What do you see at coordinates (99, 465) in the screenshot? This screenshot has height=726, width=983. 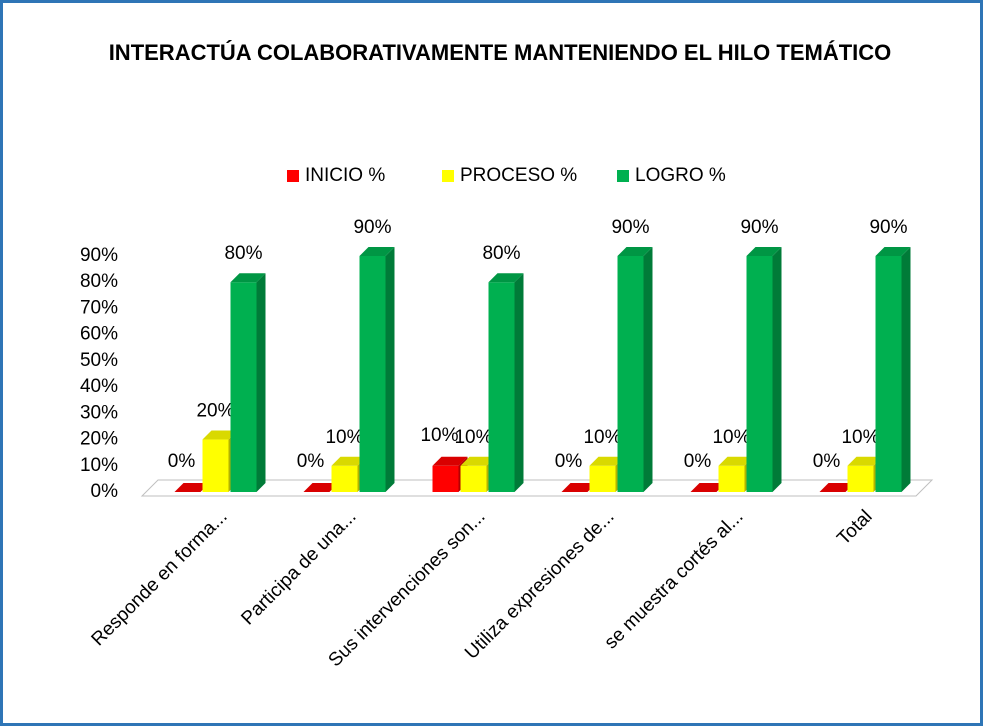 I see `y-tick-label: 10%` at bounding box center [99, 465].